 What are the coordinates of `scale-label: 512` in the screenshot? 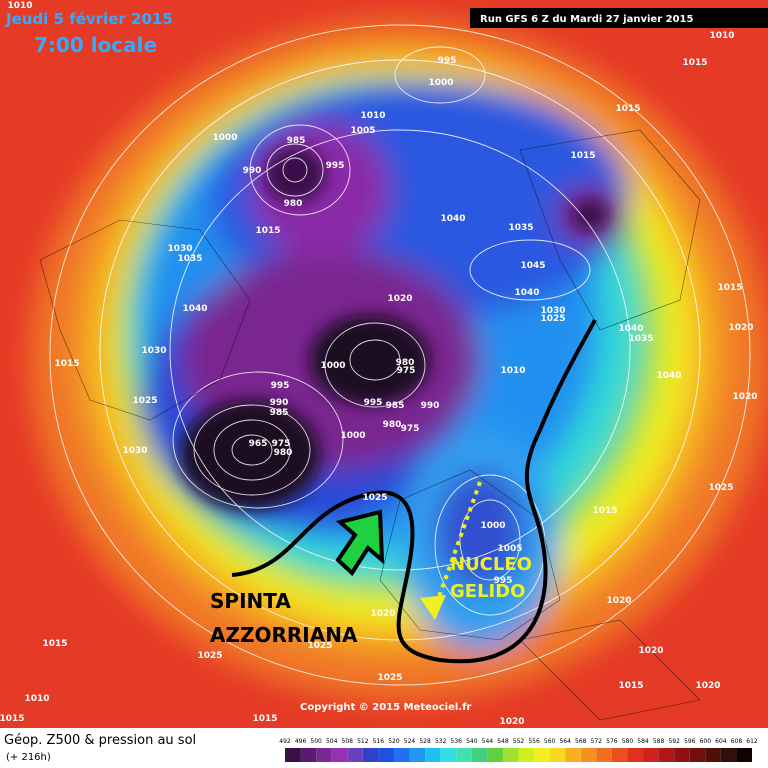 It's located at (363, 741).